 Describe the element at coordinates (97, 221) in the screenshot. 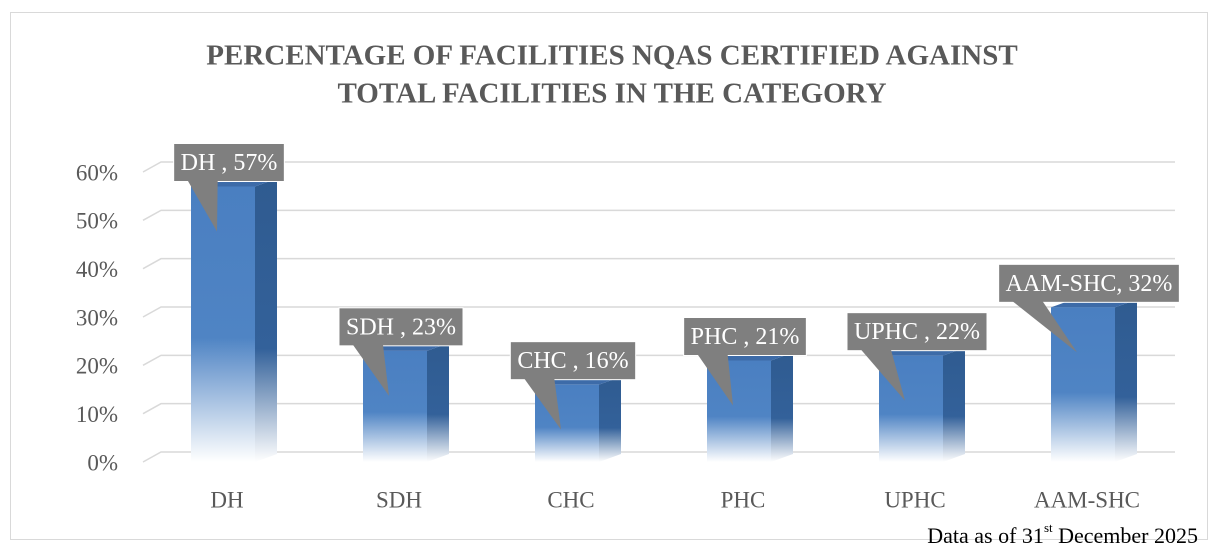

I see `y-tick-label: 50%` at that location.